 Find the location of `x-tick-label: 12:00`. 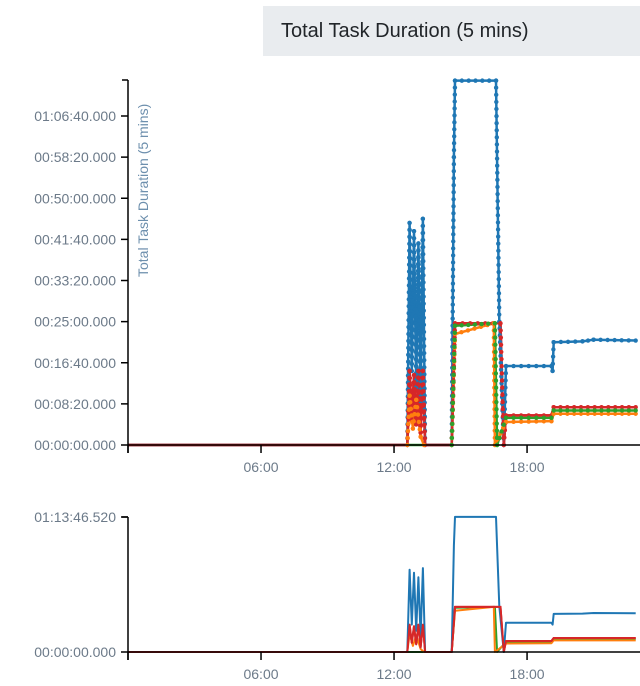

x-tick-label: 12:00 is located at coordinates (394, 674).